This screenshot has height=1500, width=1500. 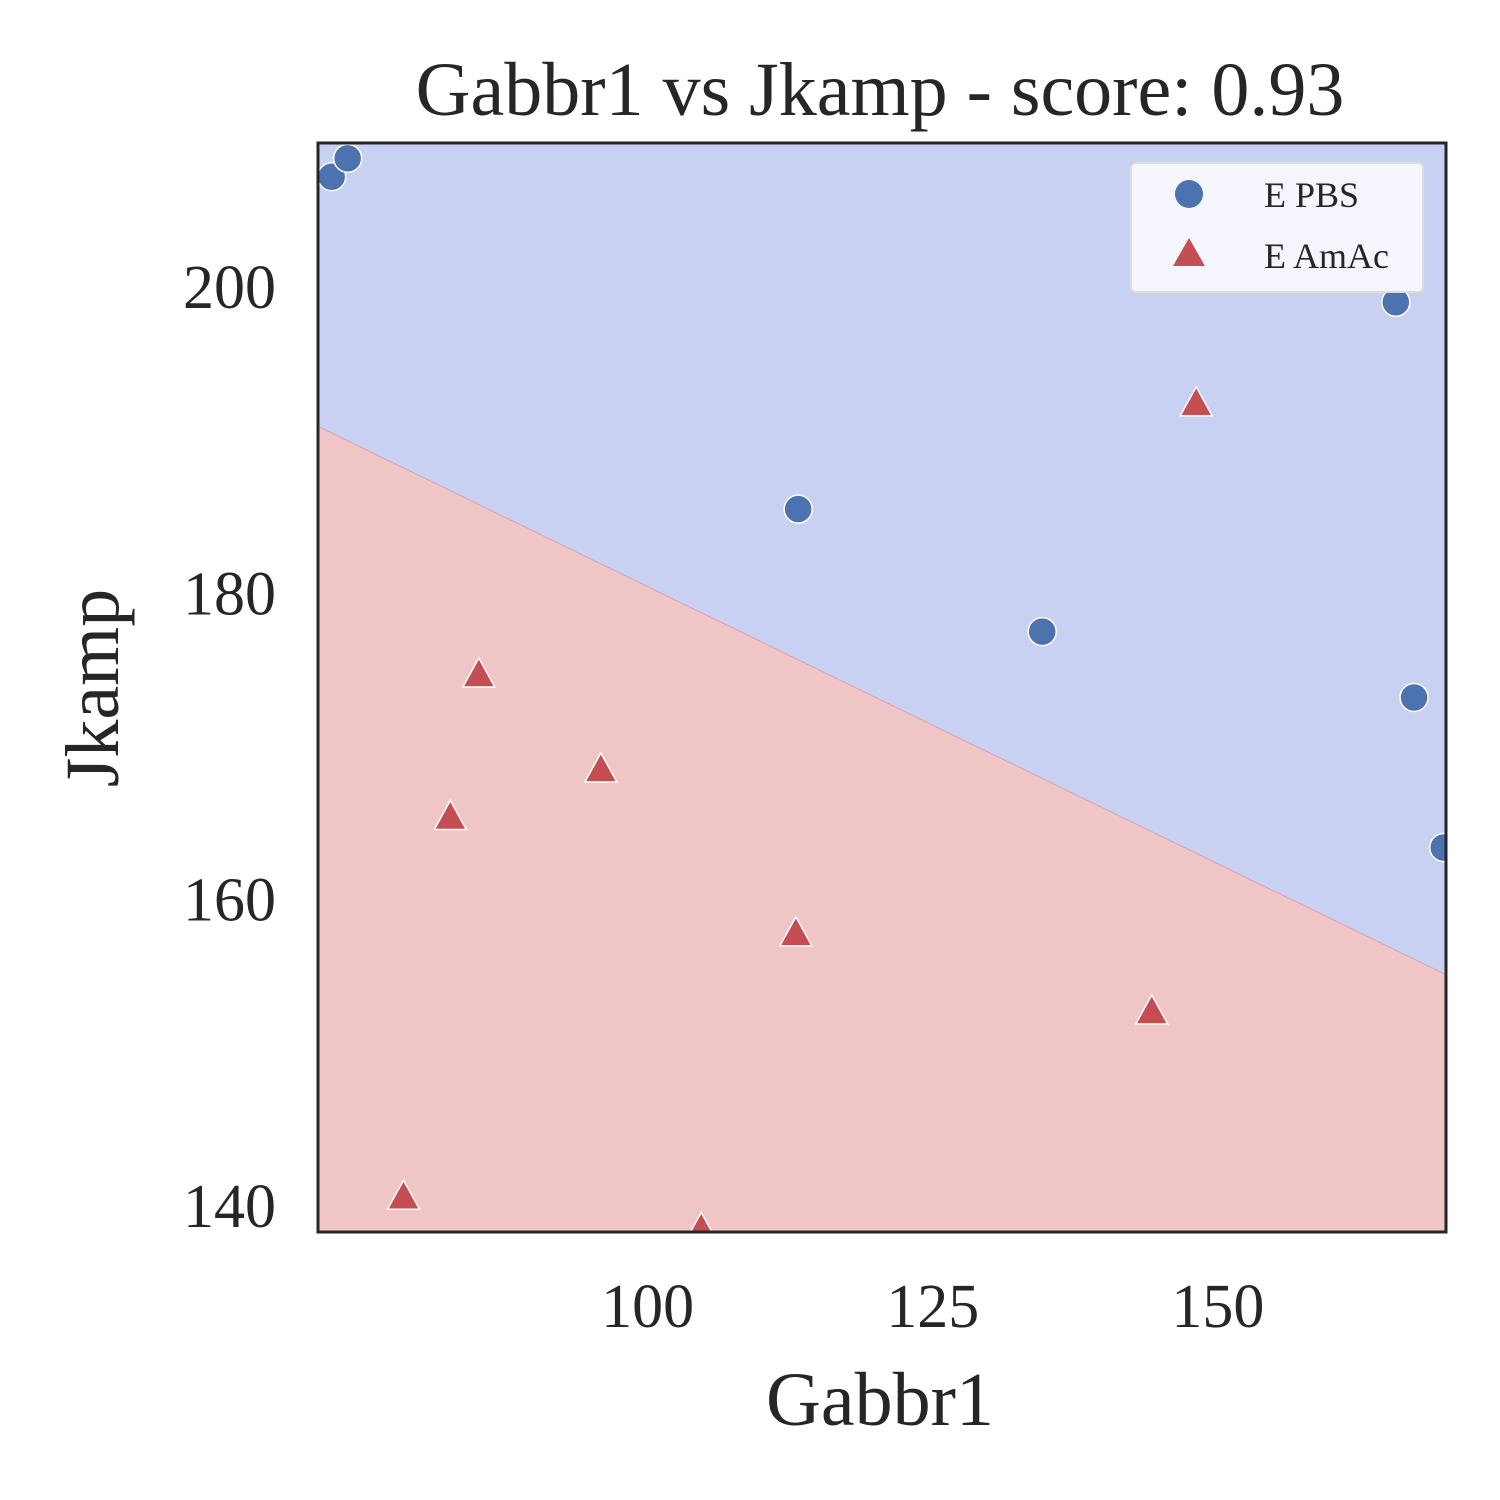 What do you see at coordinates (1189, 194) in the screenshot?
I see `legend-marker-e-pbs` at bounding box center [1189, 194].